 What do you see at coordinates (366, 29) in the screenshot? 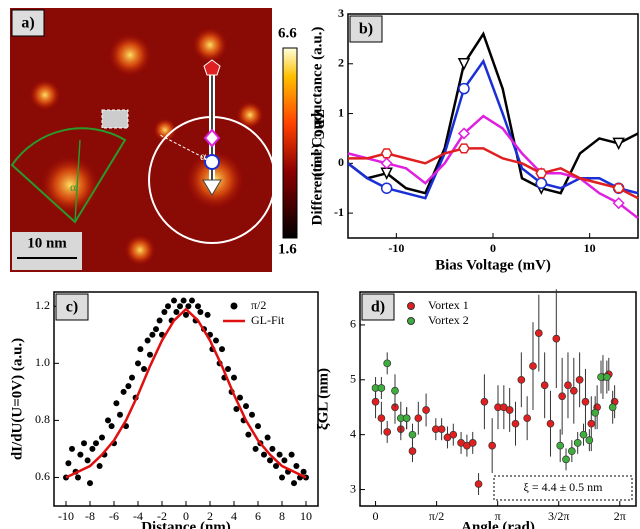
I see `panel-label: b)` at bounding box center [366, 29].